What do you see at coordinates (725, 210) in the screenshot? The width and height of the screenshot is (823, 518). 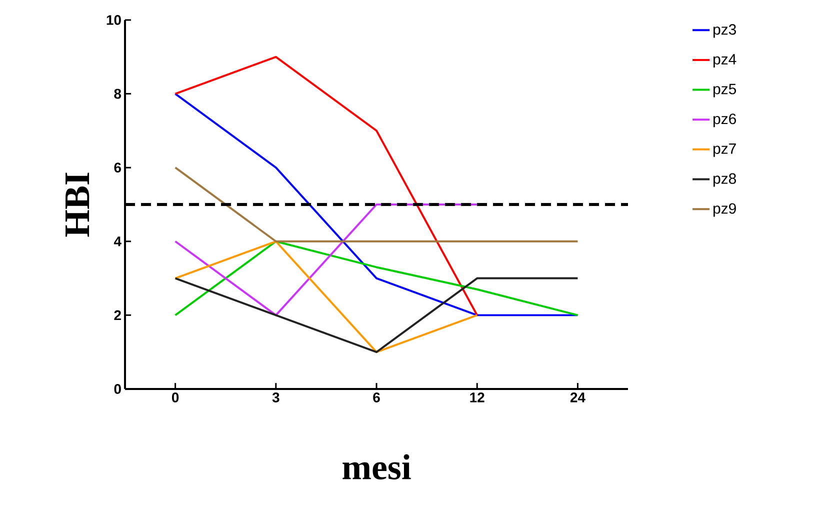 I see `legend-label: pz9` at bounding box center [725, 210].